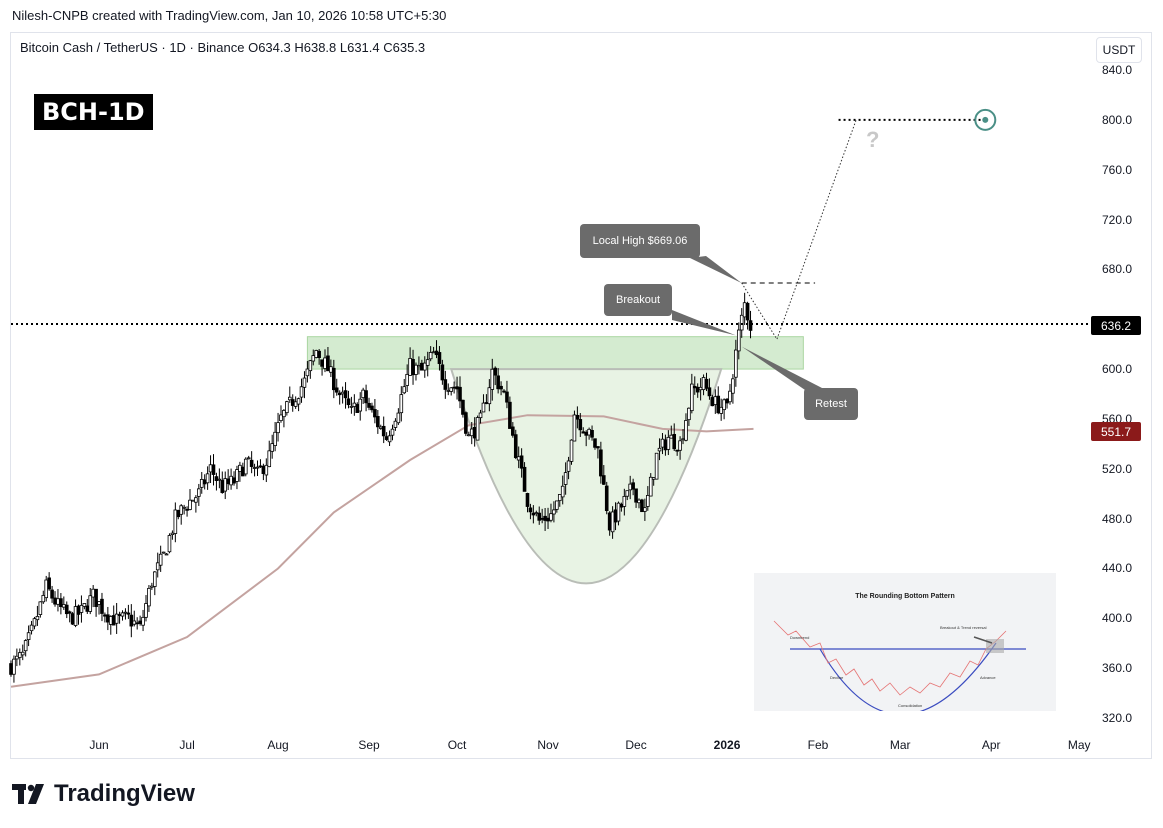 This screenshot has height=828, width=1163. I want to click on x-tick-label: Jun, so click(99, 745).